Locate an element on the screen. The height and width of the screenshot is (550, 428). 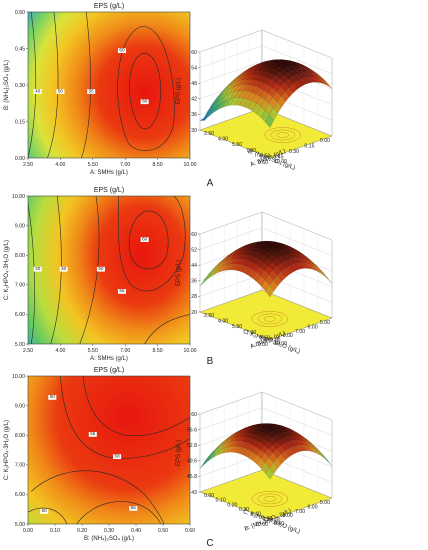
panel-label: B is located at coordinates (210, 361).